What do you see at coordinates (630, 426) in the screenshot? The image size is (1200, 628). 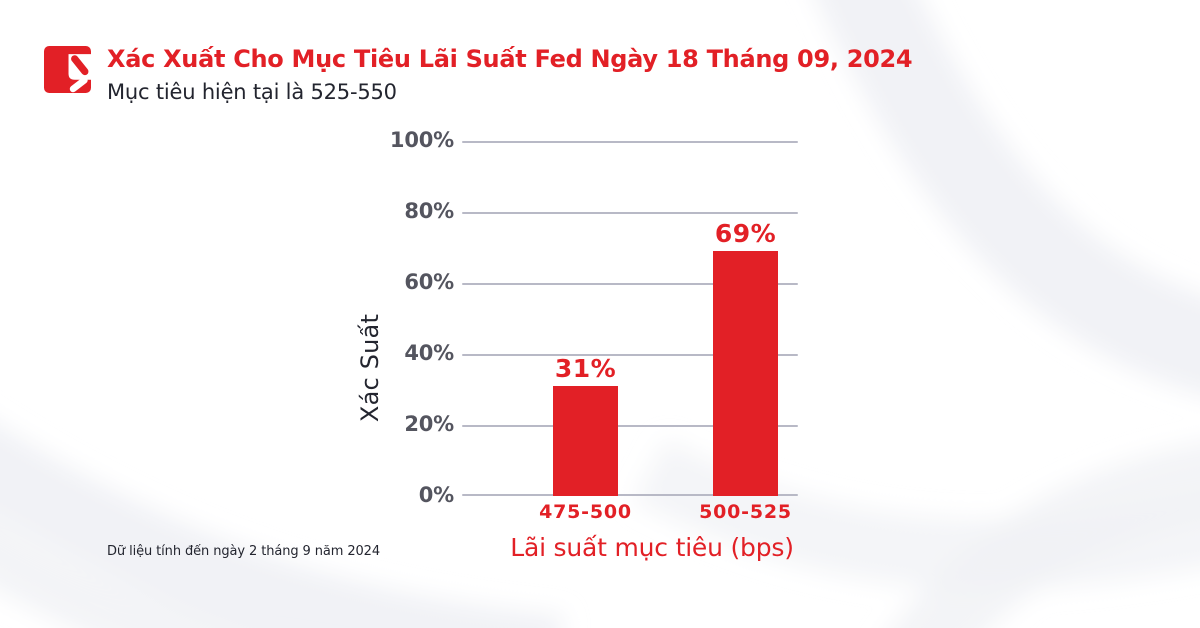 I see `gridline-20pct` at bounding box center [630, 426].